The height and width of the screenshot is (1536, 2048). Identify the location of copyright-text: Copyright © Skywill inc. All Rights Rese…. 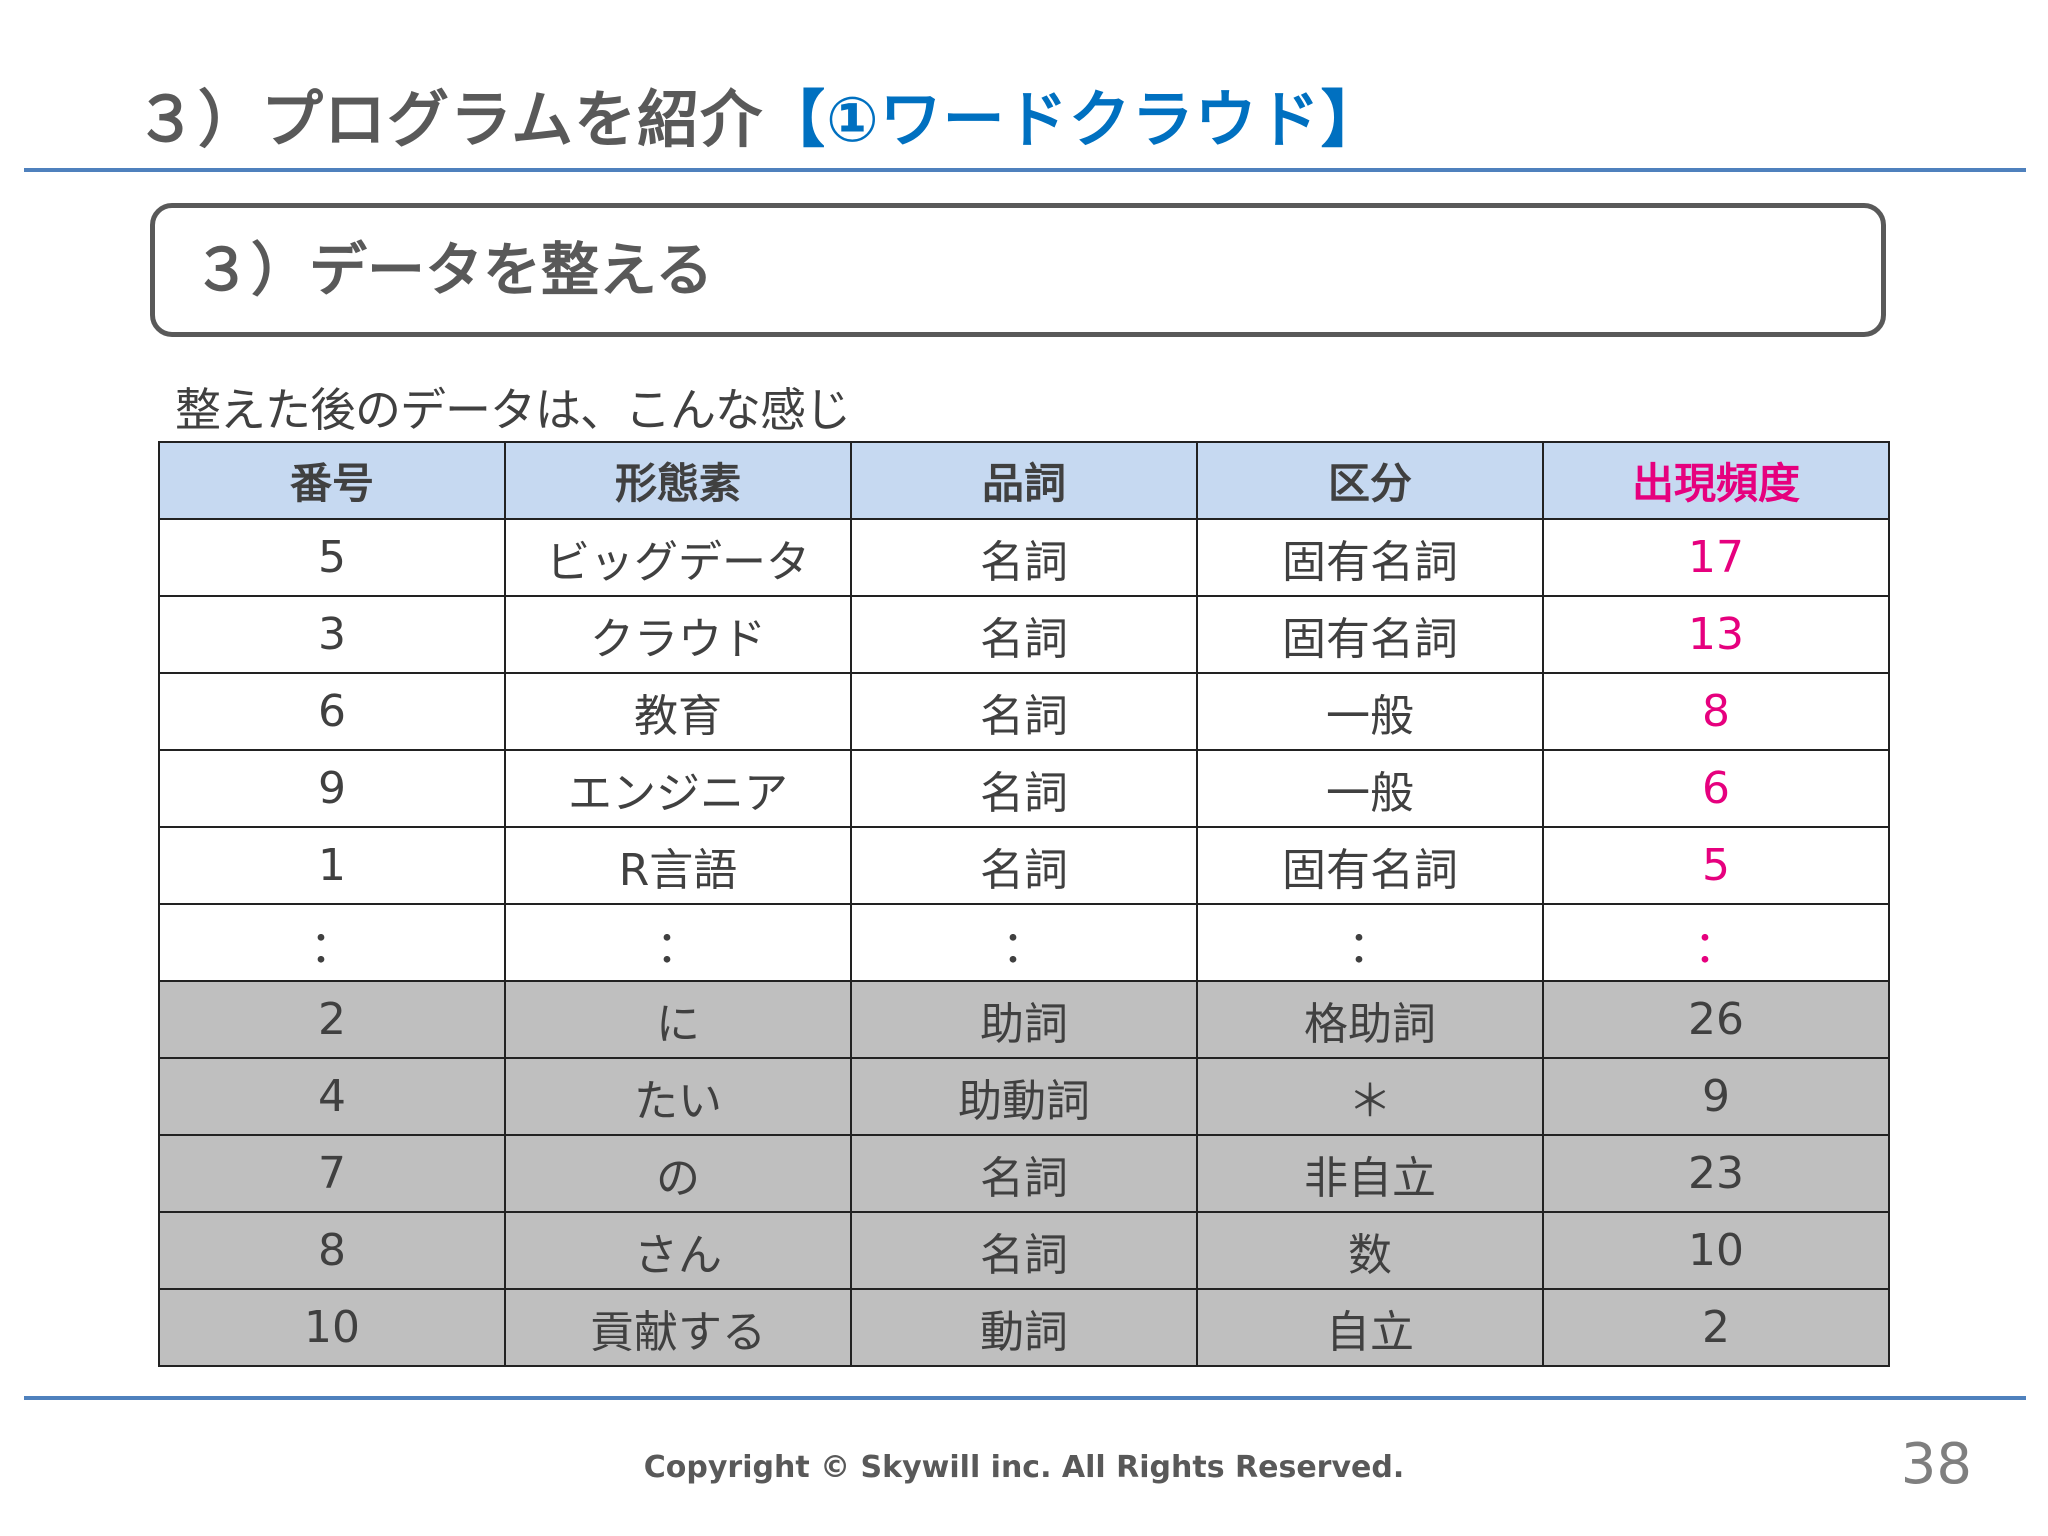
(1024, 1467).